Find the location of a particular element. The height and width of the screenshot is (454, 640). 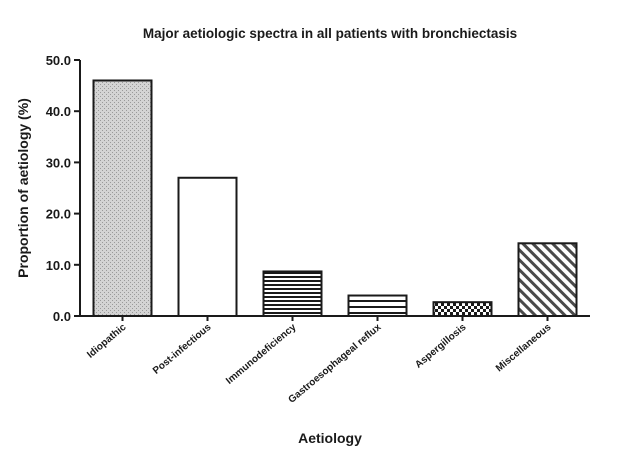

bar-idiopathic is located at coordinates (122, 198).